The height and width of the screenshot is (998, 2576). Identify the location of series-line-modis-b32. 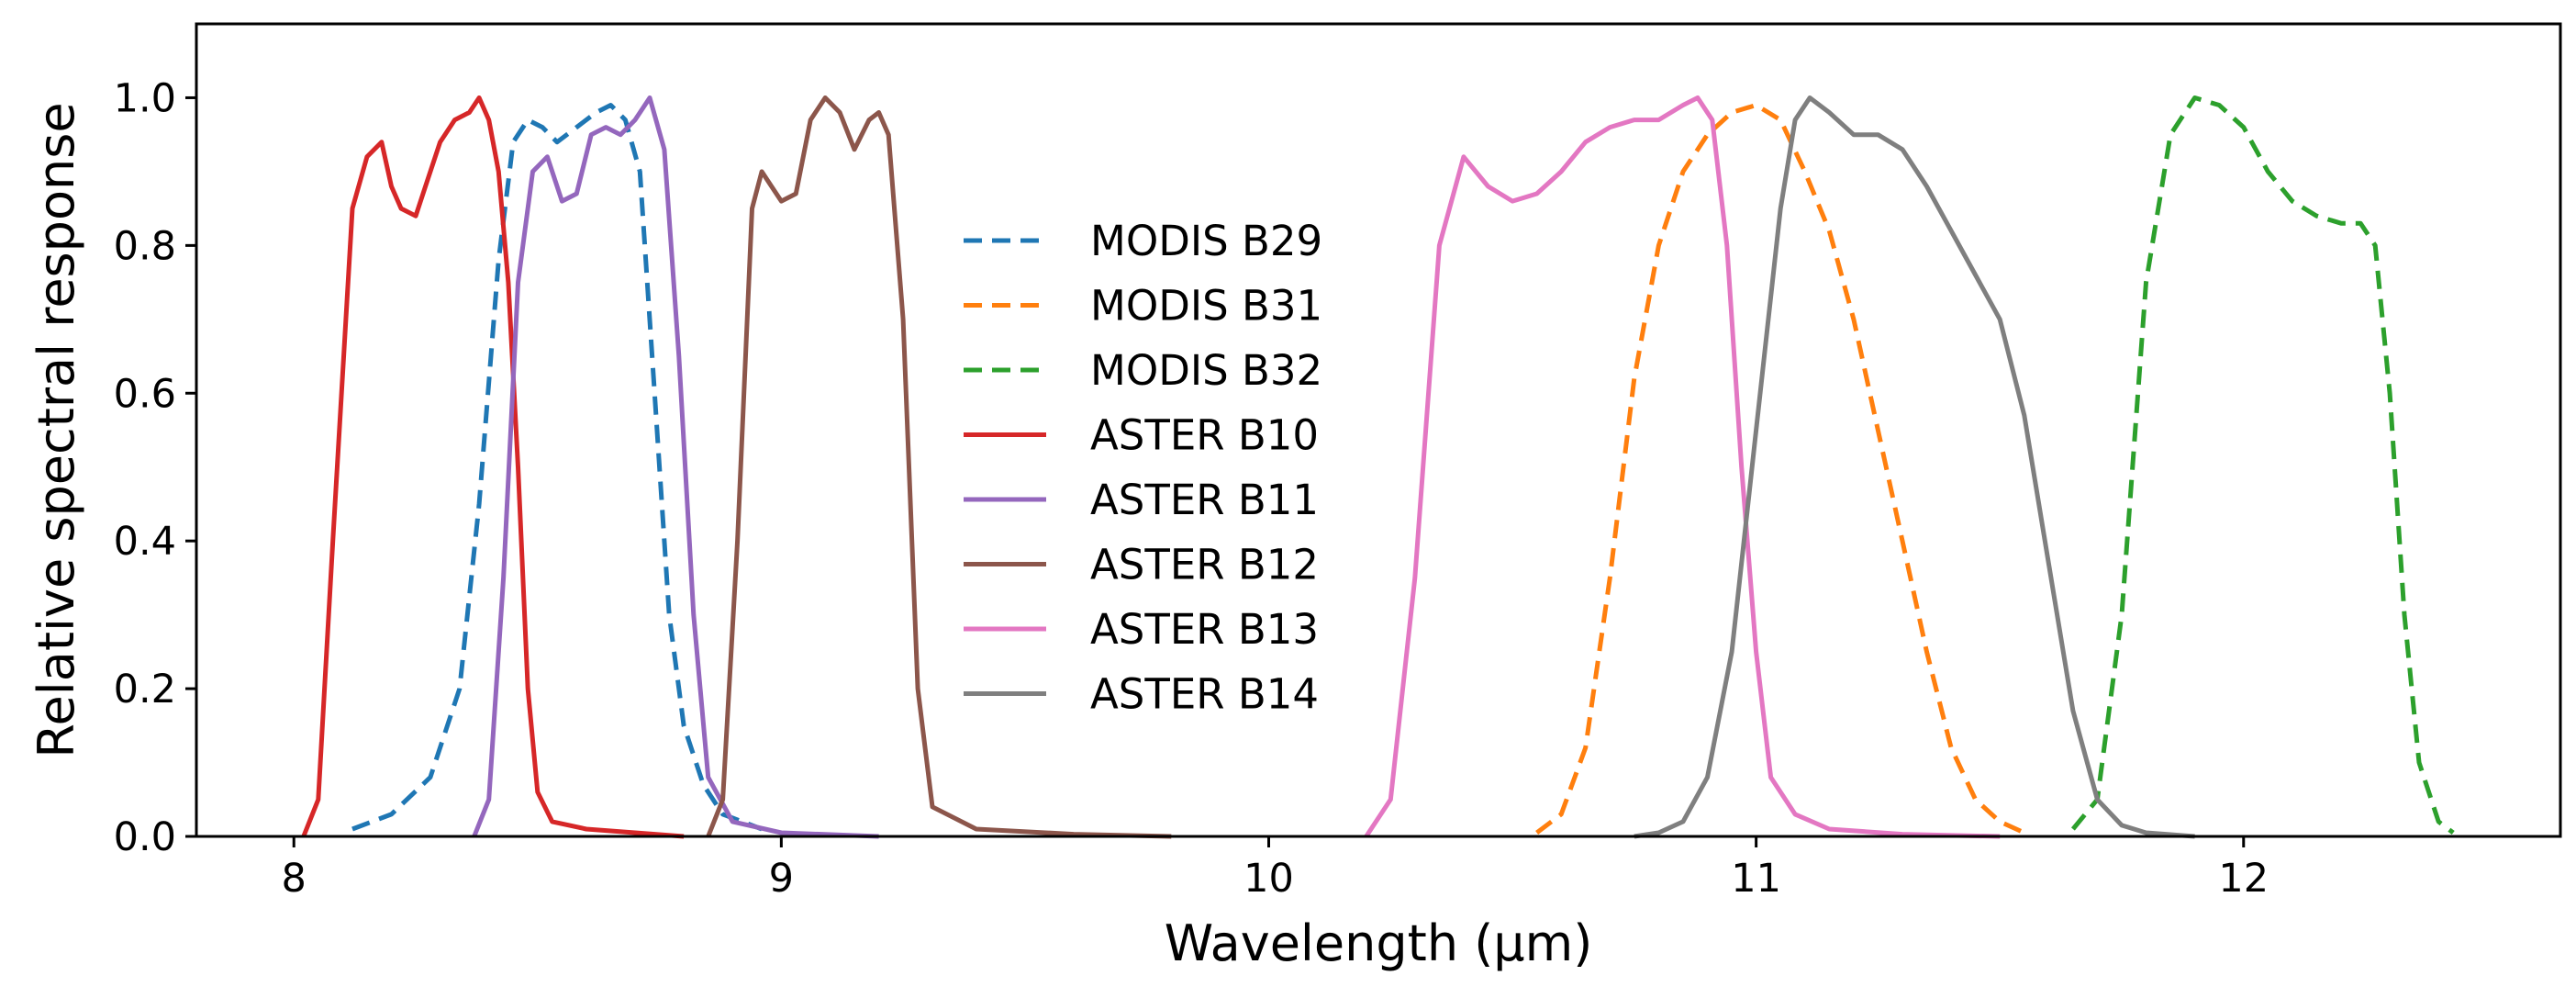
(2262, 465).